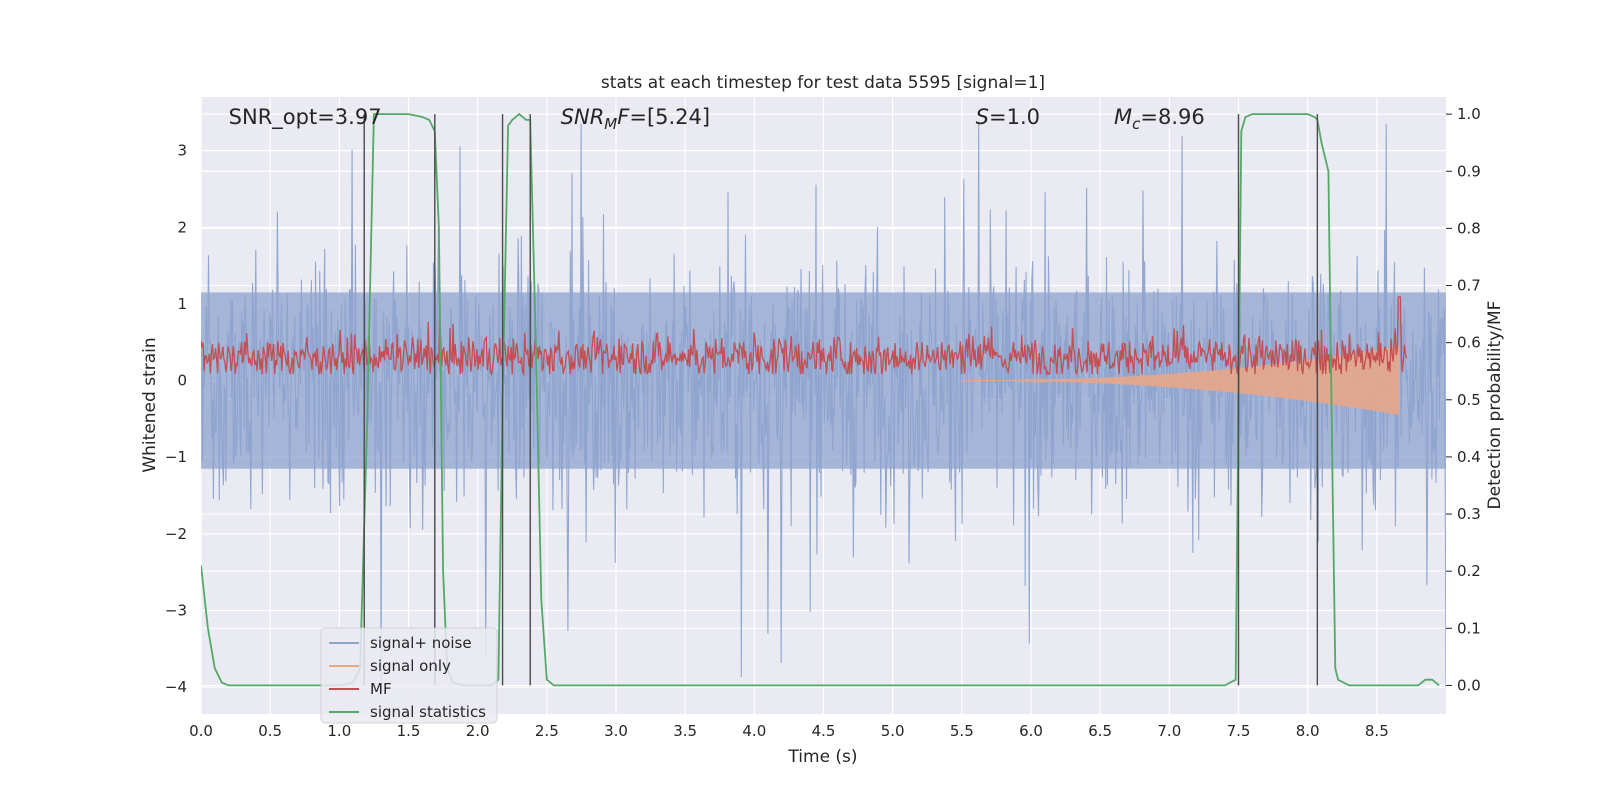 This screenshot has width=1600, height=800. Describe the element at coordinates (1239, 731) in the screenshot. I see `x-tick-label: 7.5` at that location.